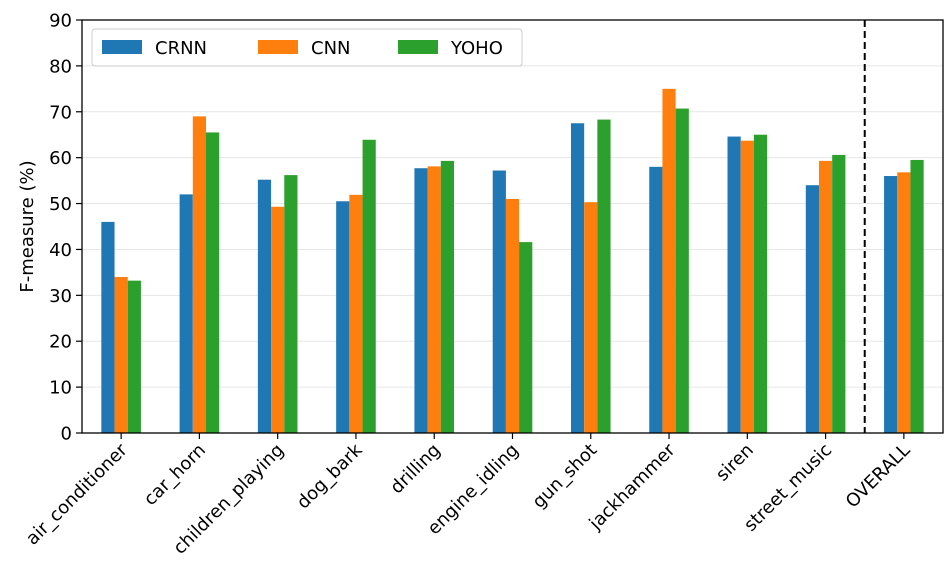  I want to click on legend-label: YOHO, so click(476, 48).